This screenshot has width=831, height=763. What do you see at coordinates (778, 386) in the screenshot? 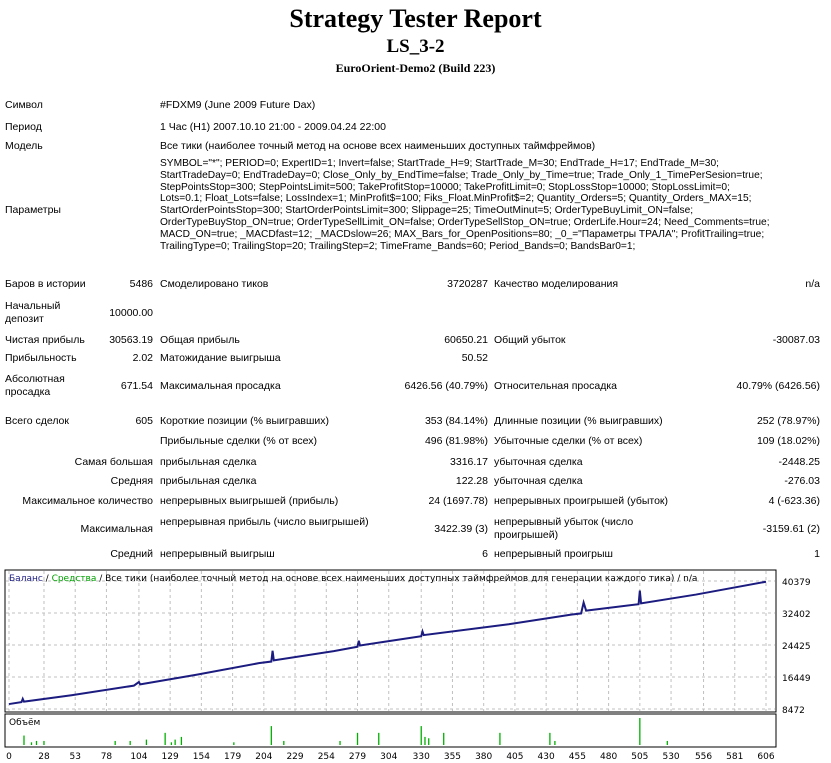
I see `value: 40.79% (6426.56)` at bounding box center [778, 386].